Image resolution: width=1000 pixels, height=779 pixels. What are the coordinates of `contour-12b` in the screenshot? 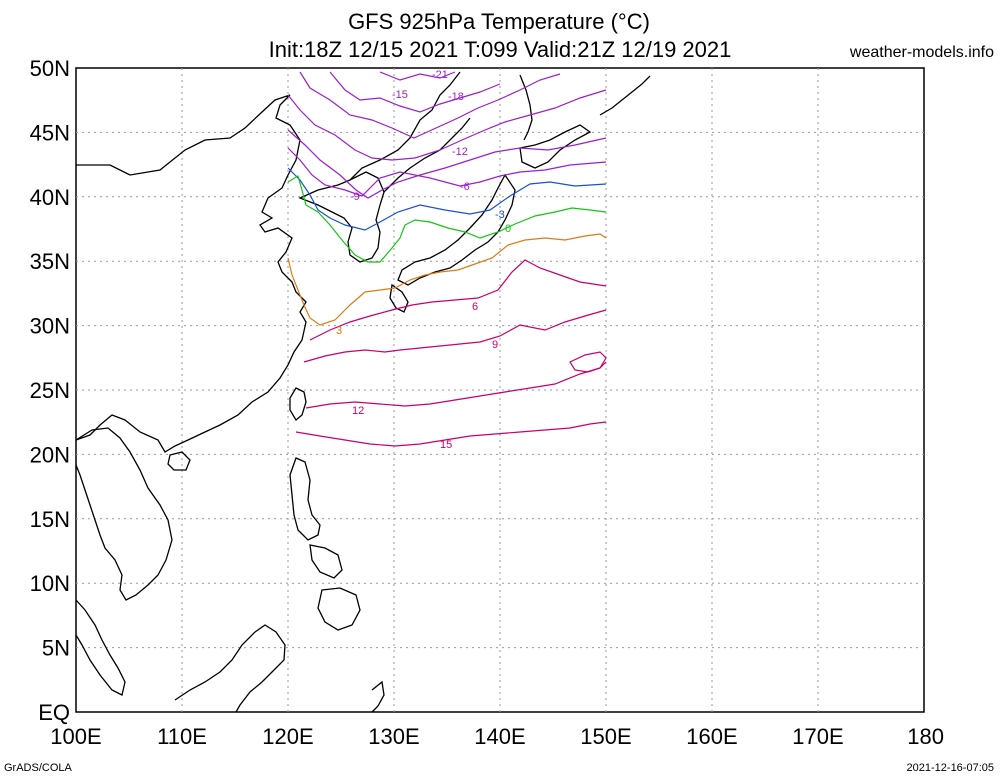 It's located at (588, 362).